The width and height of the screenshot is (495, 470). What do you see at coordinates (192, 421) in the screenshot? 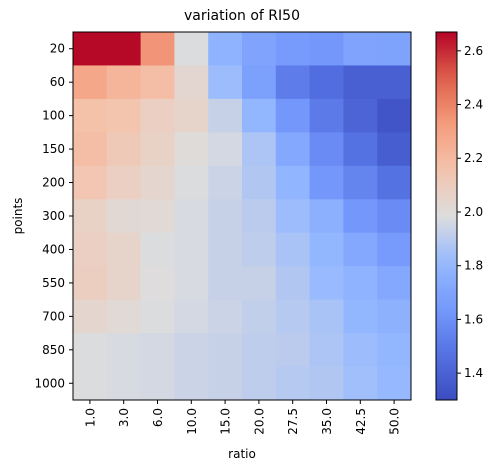
I see `x-tick-label: 10.0` at bounding box center [192, 421].